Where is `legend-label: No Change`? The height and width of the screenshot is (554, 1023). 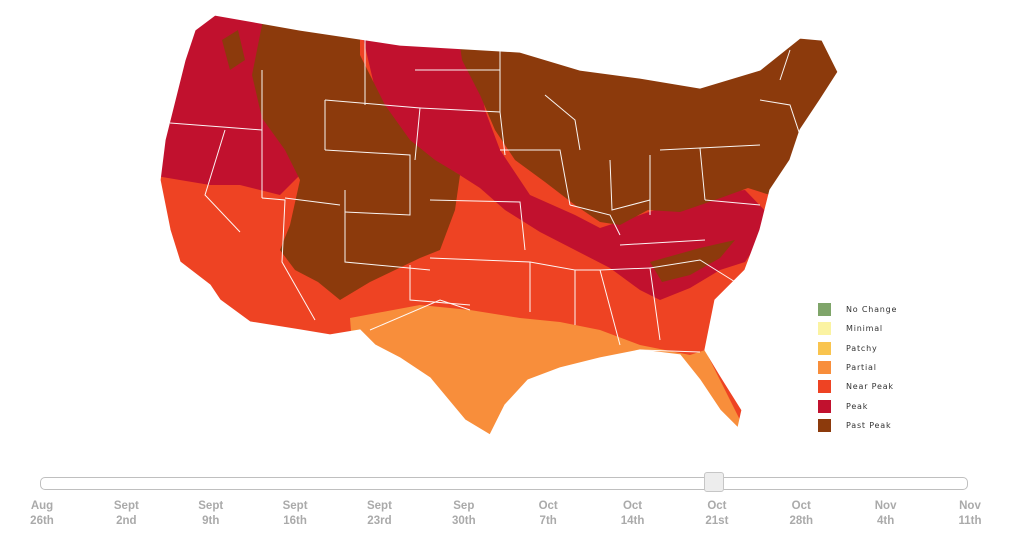
legend-label: No Change is located at coordinates (872, 310).